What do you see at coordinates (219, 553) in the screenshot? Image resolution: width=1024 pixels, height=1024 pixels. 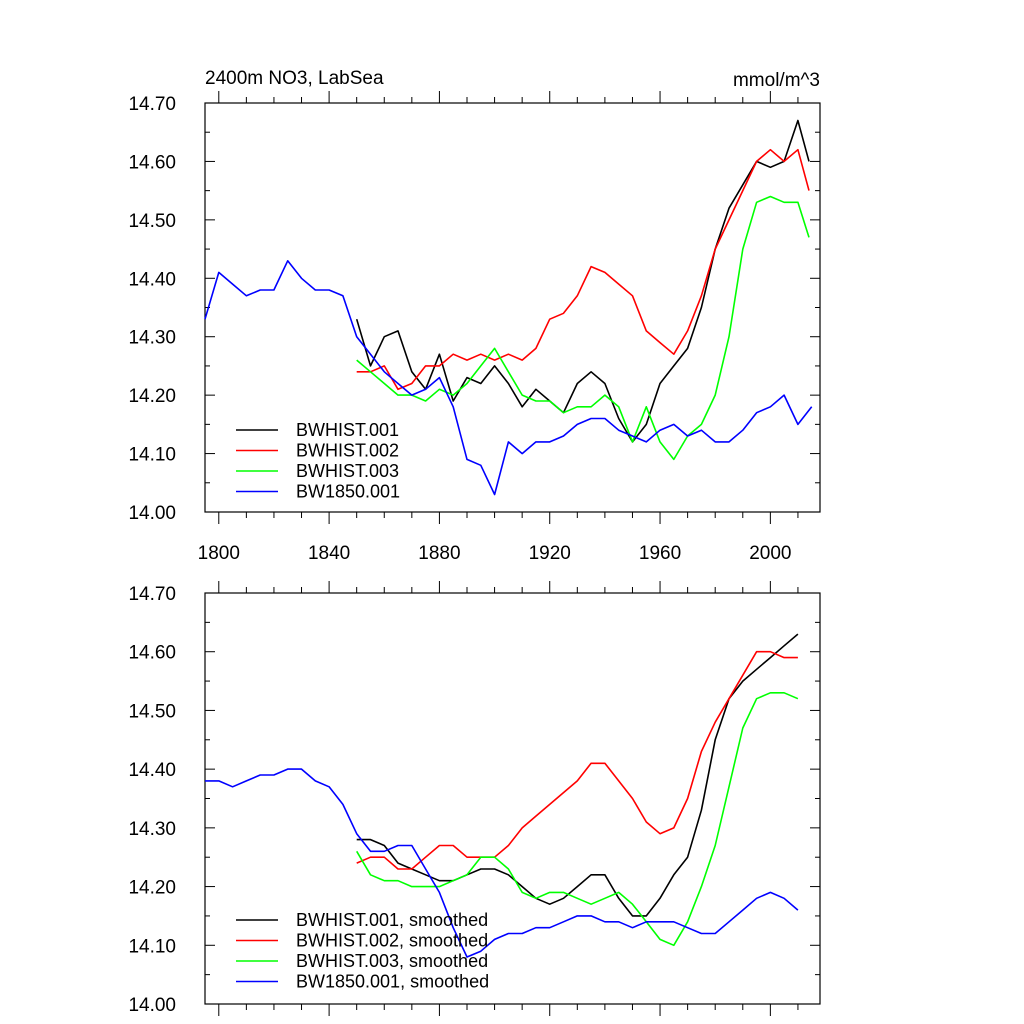 I see `x-tick-label: 1800` at bounding box center [219, 553].